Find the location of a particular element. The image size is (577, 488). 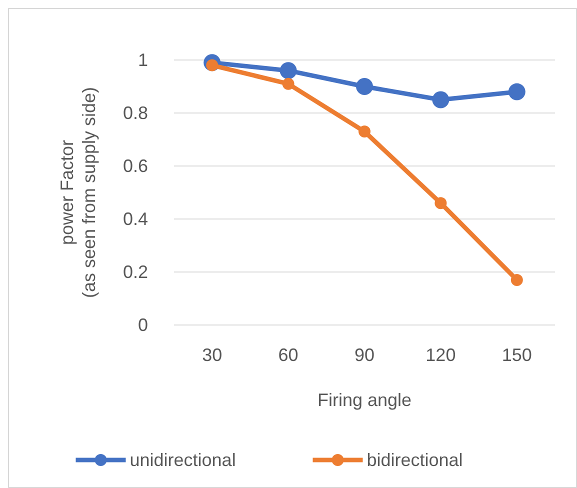

x-tick-label: 30 is located at coordinates (212, 355).